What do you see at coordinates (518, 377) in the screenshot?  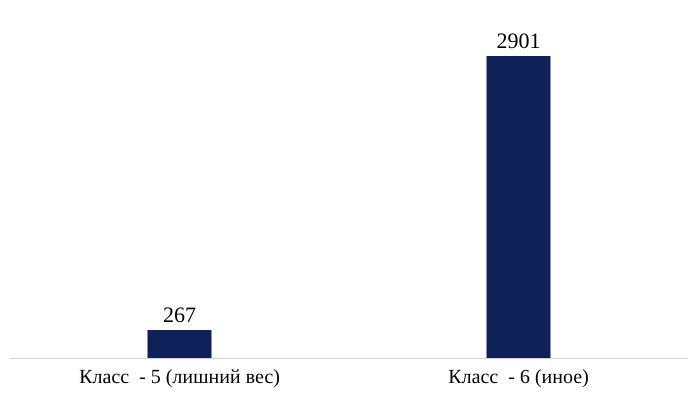 I see `x-tick-label: Класс - 6 (иное)` at bounding box center [518, 377].